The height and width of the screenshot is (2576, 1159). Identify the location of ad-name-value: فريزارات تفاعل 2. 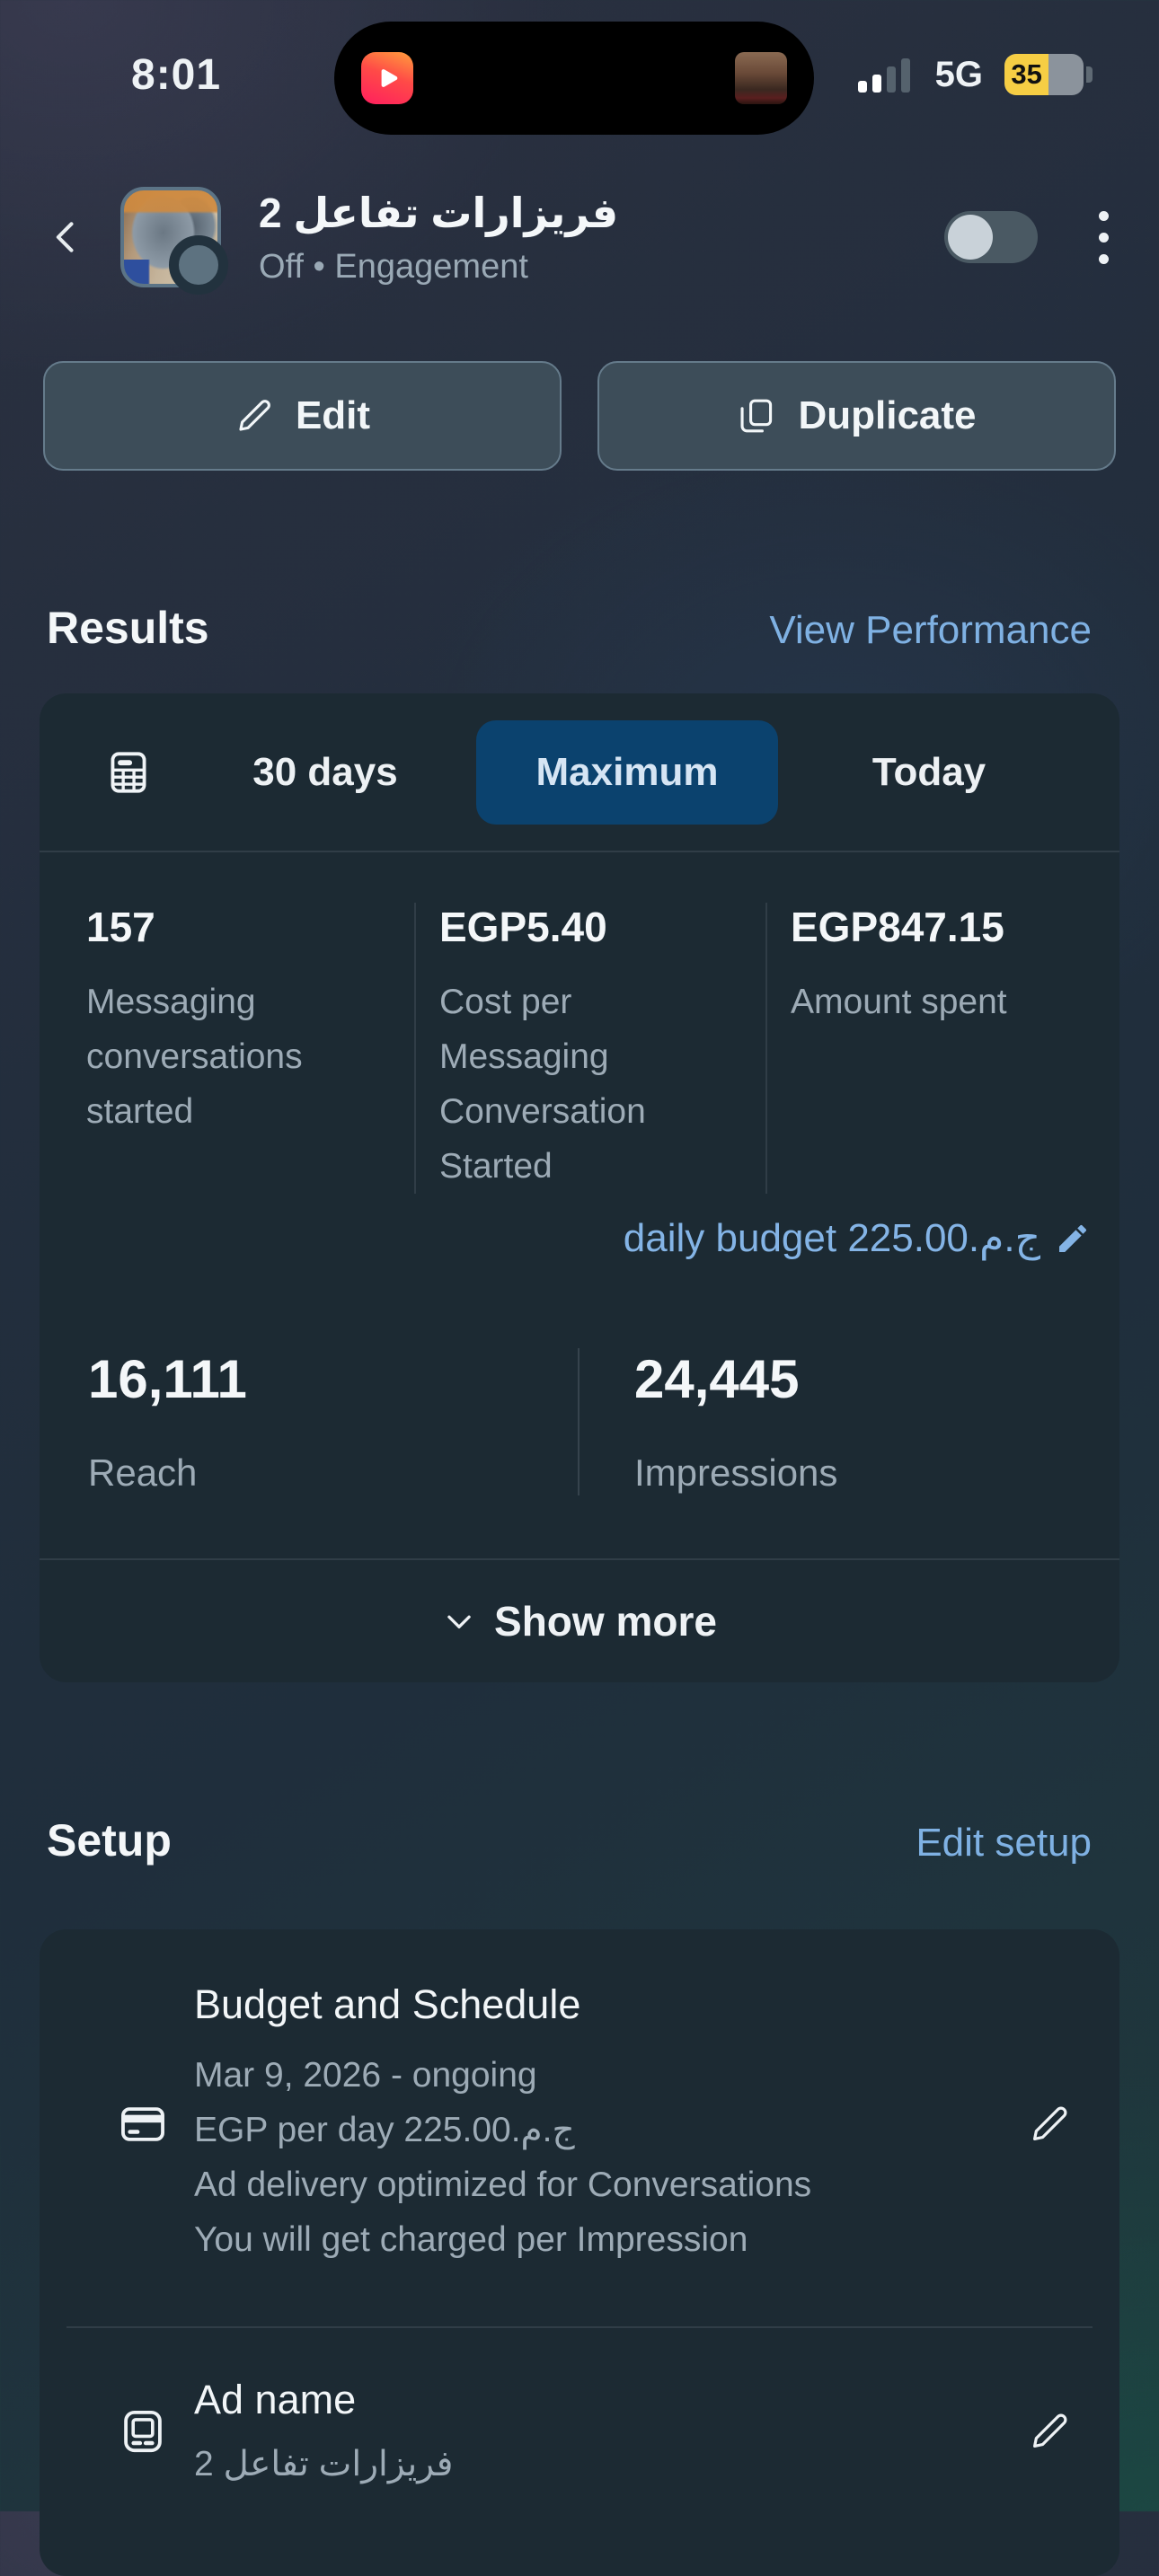
(324, 2464).